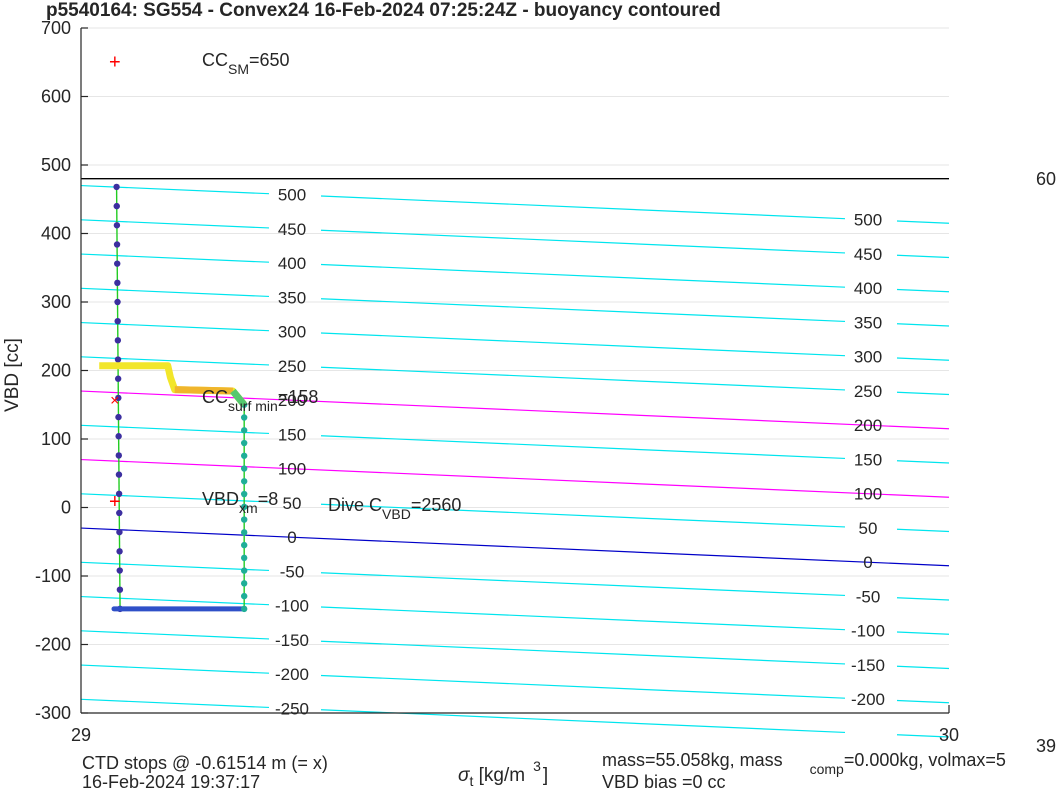 The height and width of the screenshot is (790, 1056). I want to click on y-tick-label--100: -100, so click(53, 576).